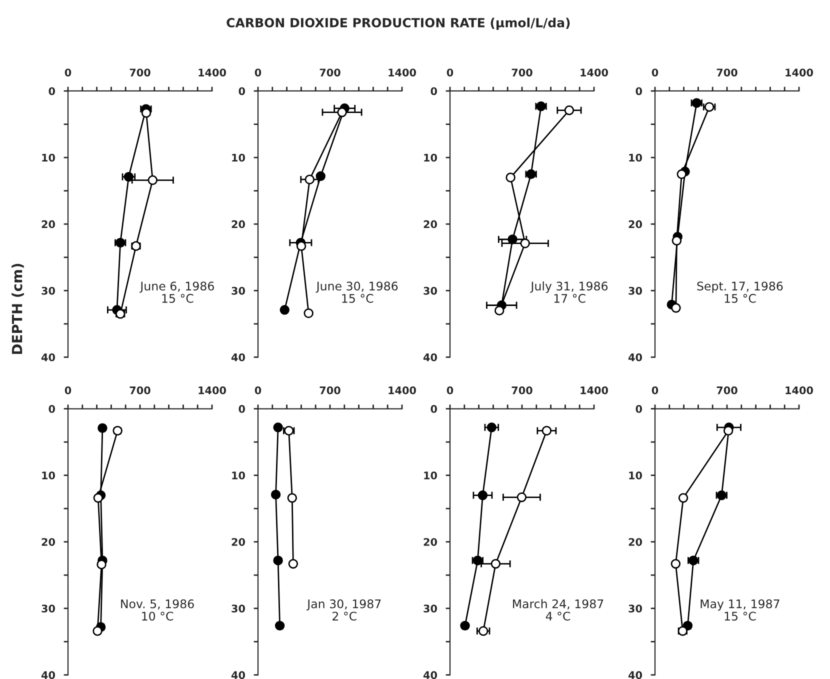  Describe the element at coordinates (357, 292) in the screenshot. I see `annotation: June 30, 1986 15 °C` at that location.